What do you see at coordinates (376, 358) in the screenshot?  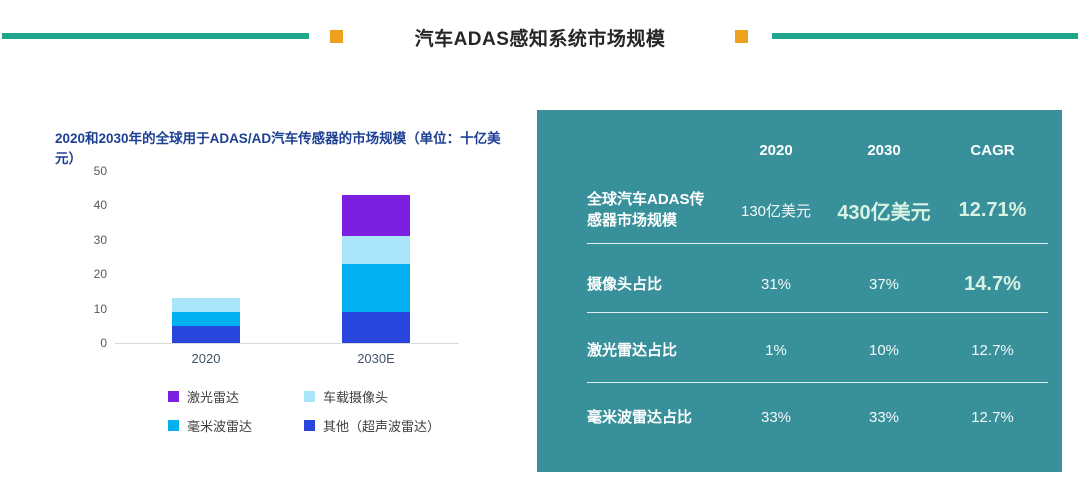 I see `x-axis-label: 2030E` at bounding box center [376, 358].